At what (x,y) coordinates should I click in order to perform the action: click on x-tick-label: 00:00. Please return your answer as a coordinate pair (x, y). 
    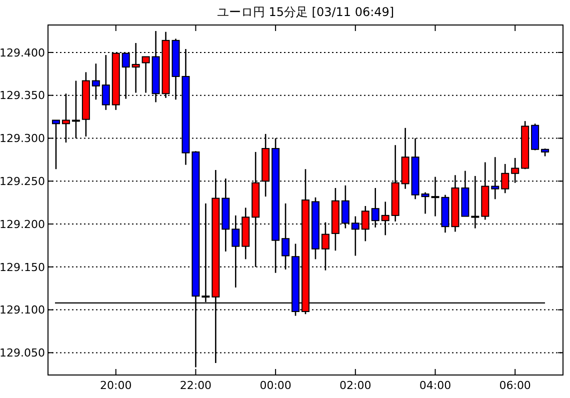
    Looking at the image, I should click on (276, 385).